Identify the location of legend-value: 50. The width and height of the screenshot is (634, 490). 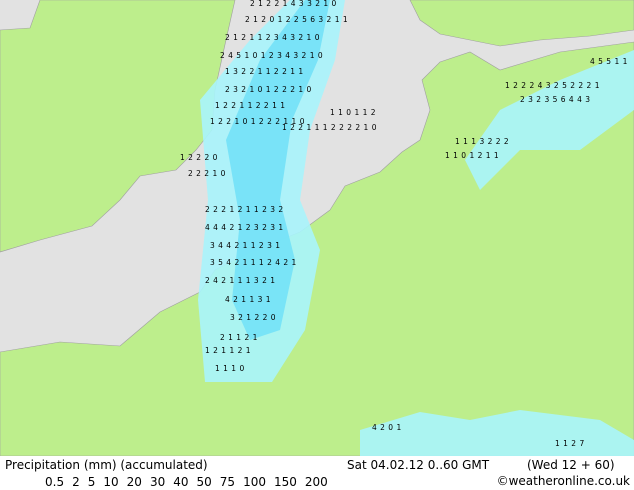
(204, 482).